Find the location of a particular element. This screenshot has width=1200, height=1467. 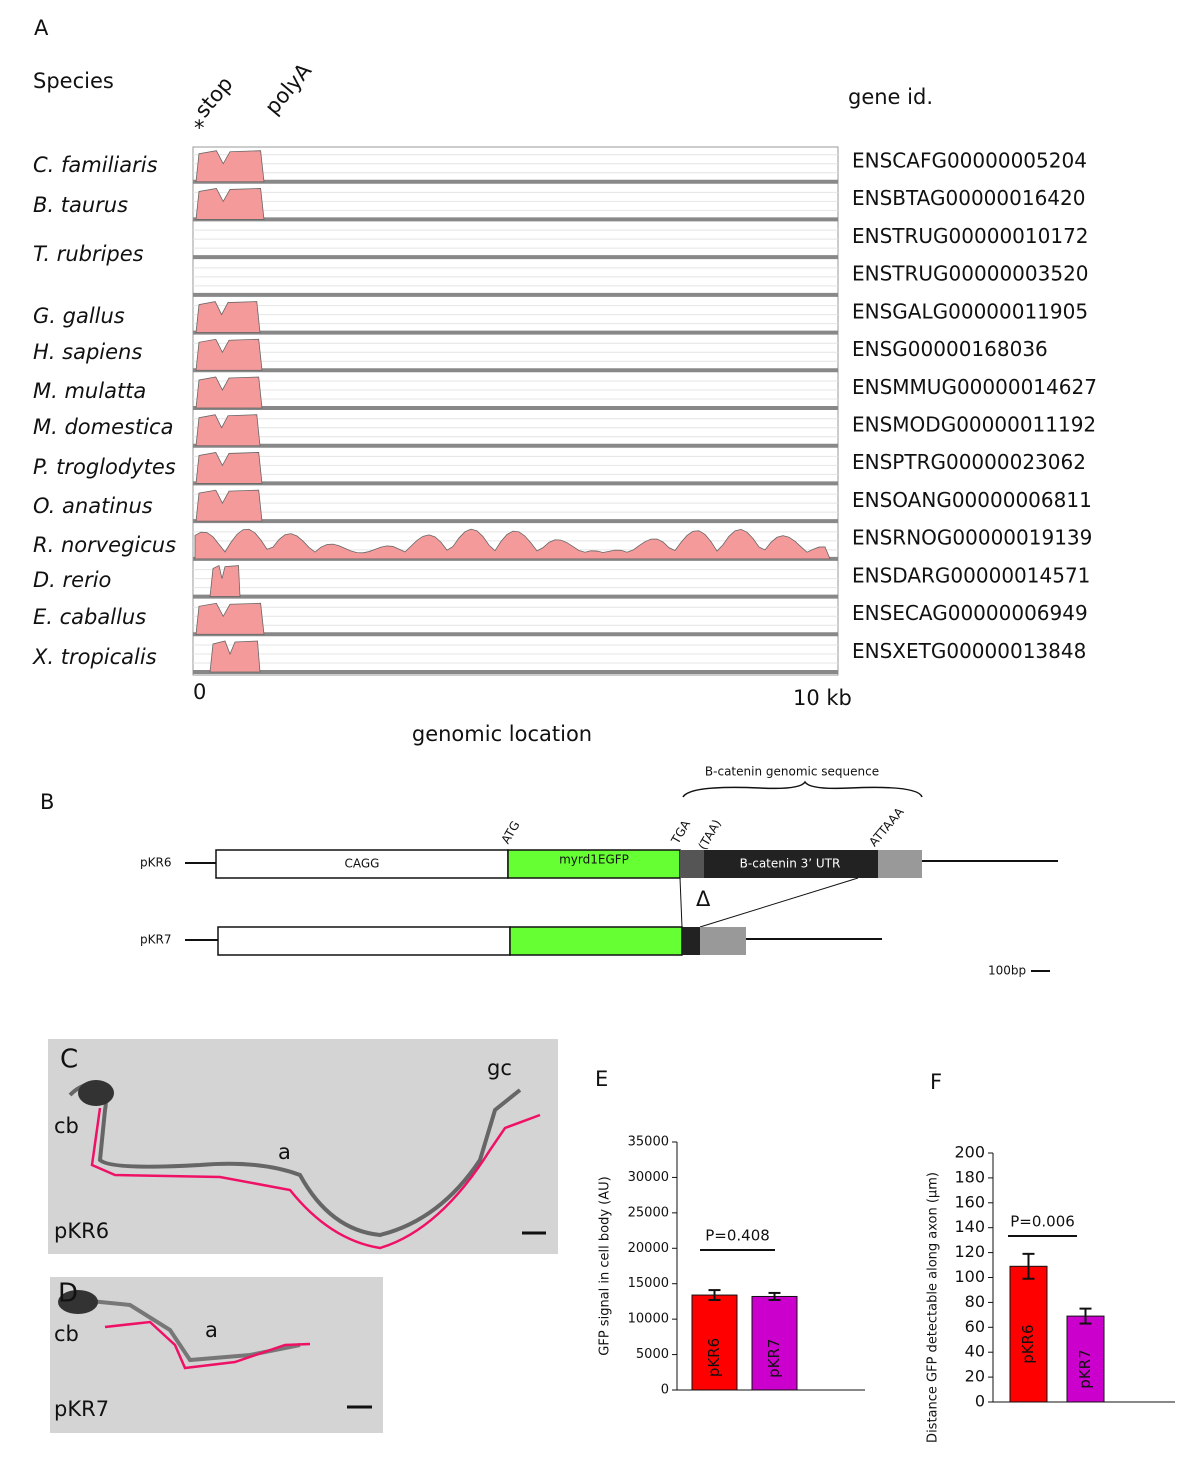

y-tick-label: 30000 is located at coordinates (648, 1177).